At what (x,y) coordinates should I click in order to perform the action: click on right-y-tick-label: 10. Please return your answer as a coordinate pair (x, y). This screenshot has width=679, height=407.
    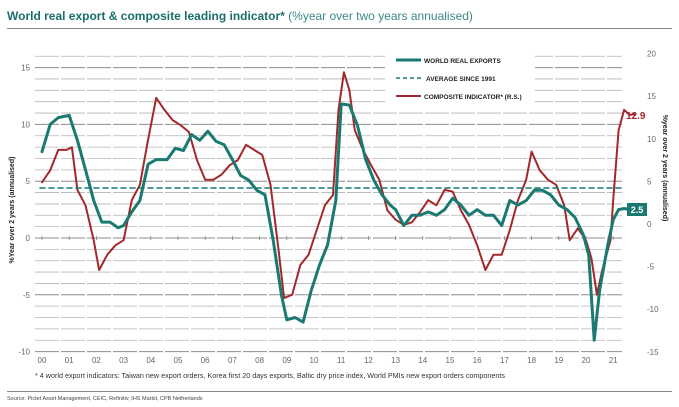
    Looking at the image, I should click on (651, 139).